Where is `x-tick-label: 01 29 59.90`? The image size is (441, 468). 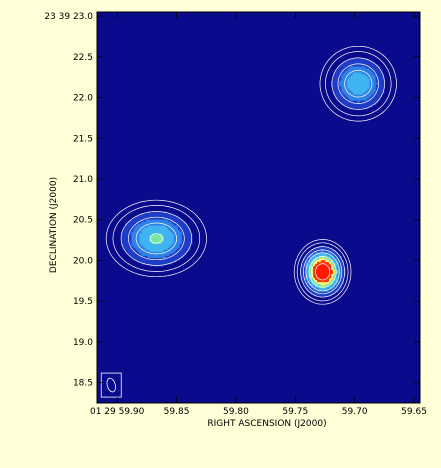
x-tick-label: 01 29 59.90 is located at coordinates (117, 412).